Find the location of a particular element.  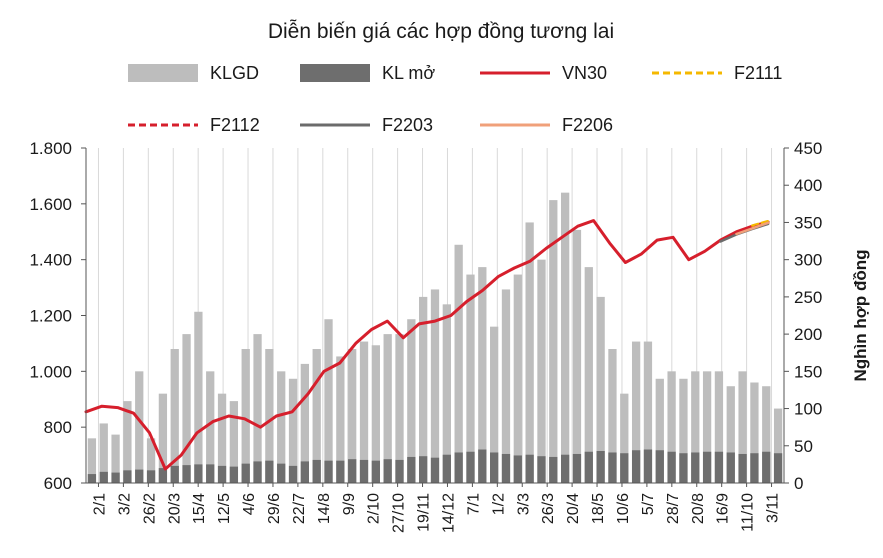

right-tick-label: 200 is located at coordinates (808, 334).